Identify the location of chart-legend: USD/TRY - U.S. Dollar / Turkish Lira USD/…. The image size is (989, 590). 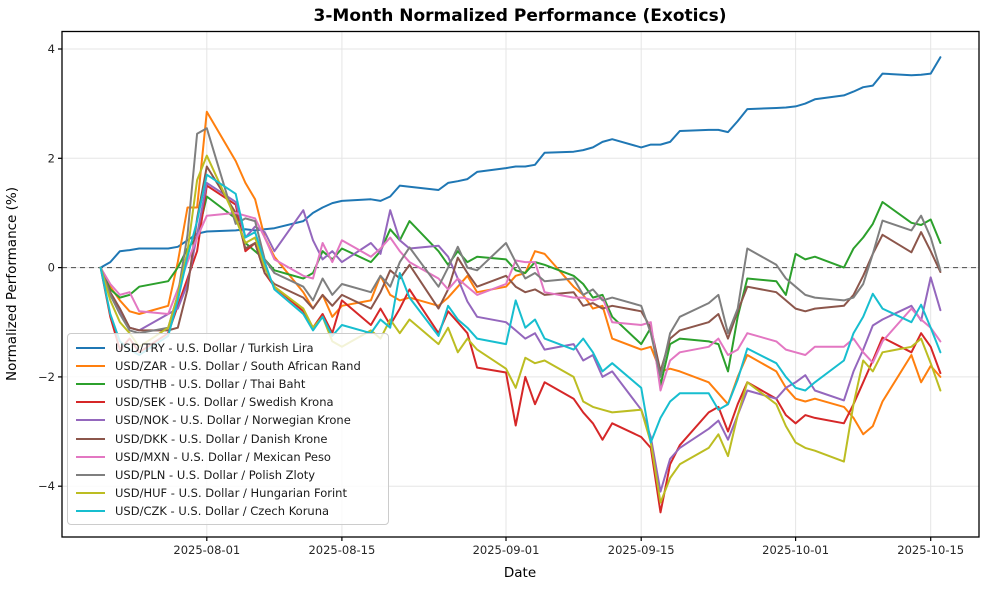
(228, 429).